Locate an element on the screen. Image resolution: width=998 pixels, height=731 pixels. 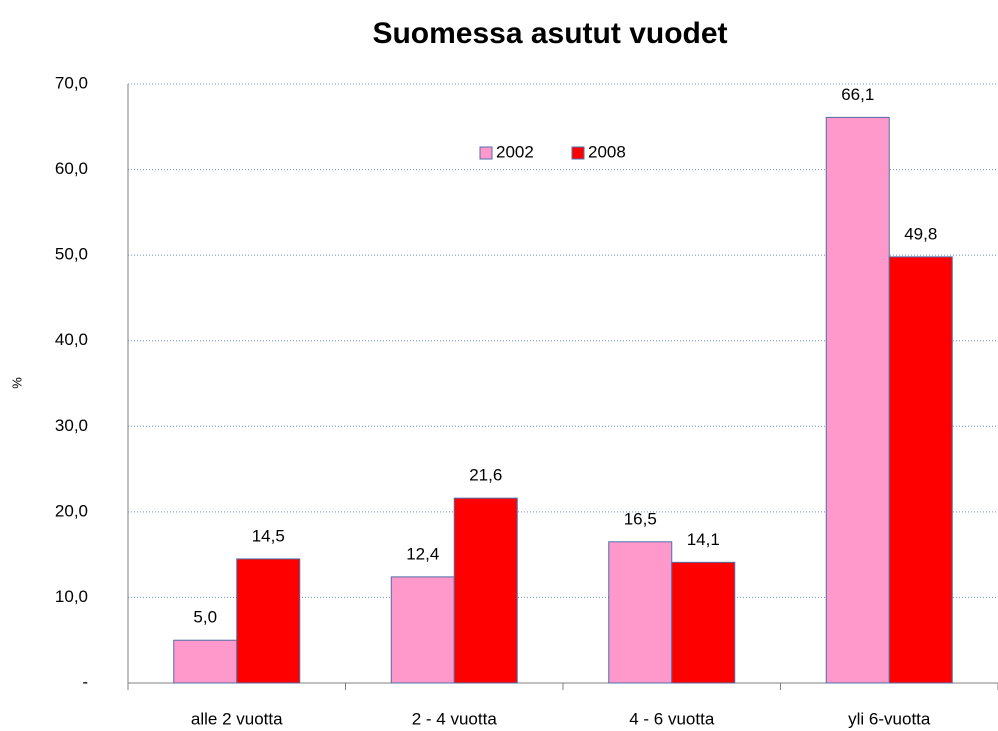
y-tick-label: - is located at coordinates (85, 681).